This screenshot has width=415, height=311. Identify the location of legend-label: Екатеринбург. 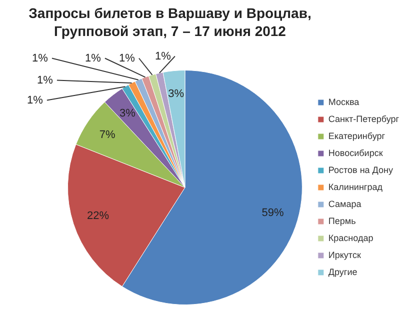
(357, 135).